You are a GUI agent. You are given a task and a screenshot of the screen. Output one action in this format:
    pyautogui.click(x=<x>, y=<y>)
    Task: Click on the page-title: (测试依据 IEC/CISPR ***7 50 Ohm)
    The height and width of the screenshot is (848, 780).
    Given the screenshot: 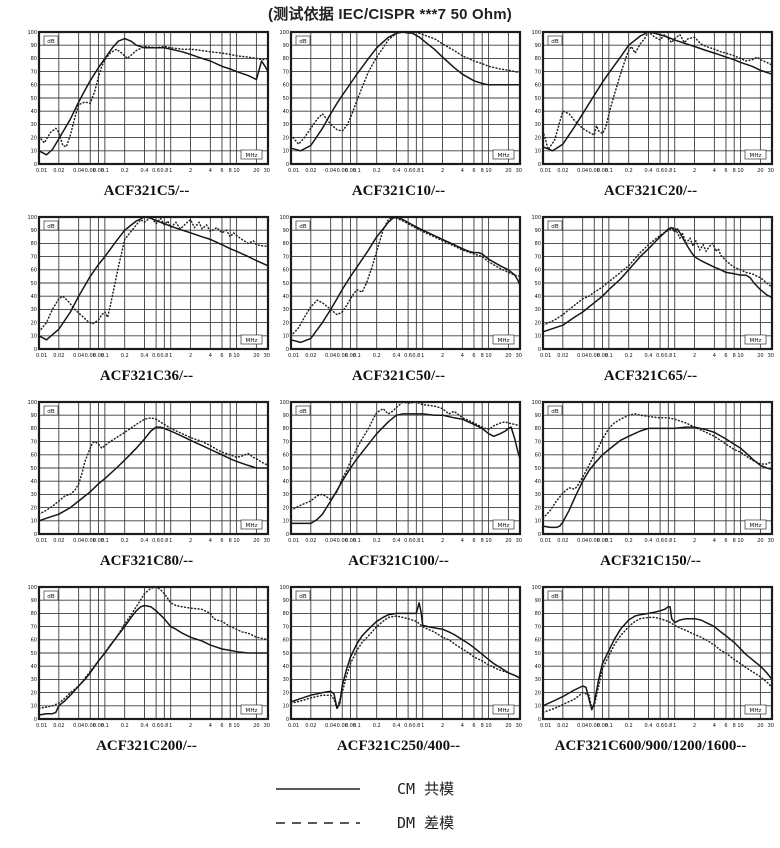 What is the action you would take?
    pyautogui.click(x=390, y=14)
    